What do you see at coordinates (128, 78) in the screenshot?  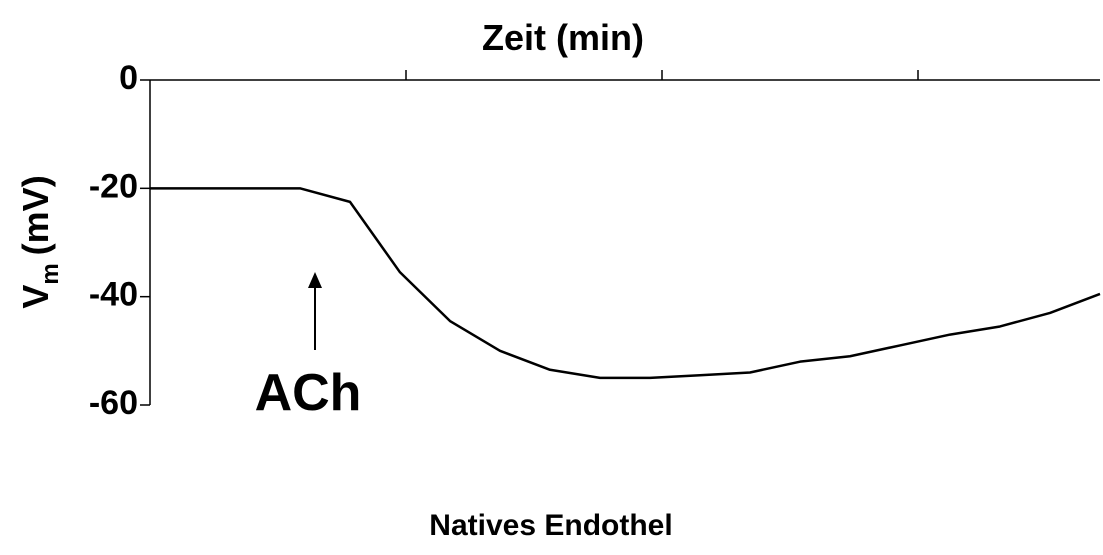 I see `y-tick-label: 0` at bounding box center [128, 78].